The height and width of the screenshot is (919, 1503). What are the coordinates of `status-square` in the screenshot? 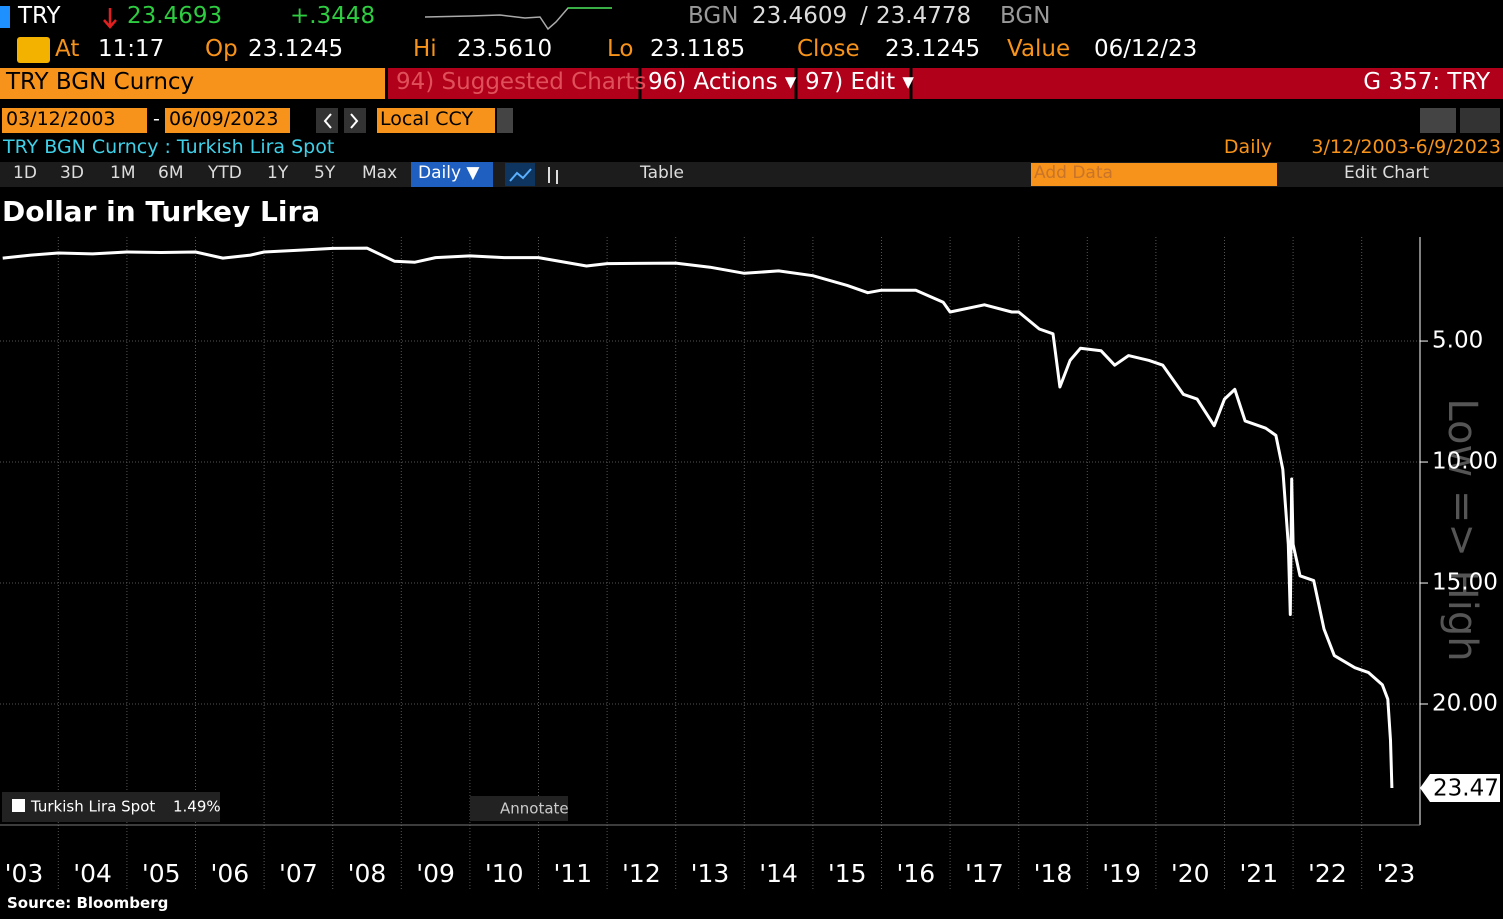 It's located at (5, 17).